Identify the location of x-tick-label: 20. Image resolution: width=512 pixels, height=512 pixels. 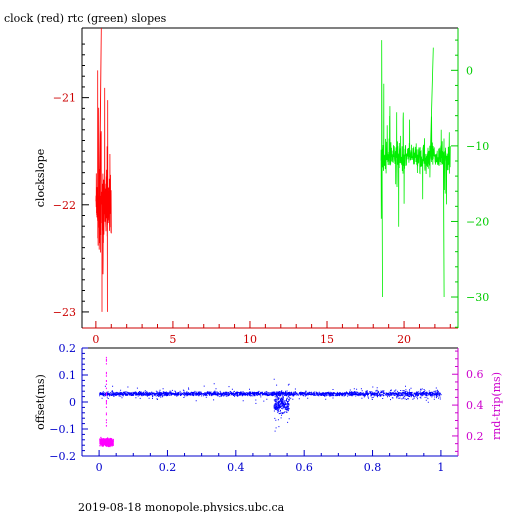
(404, 339).